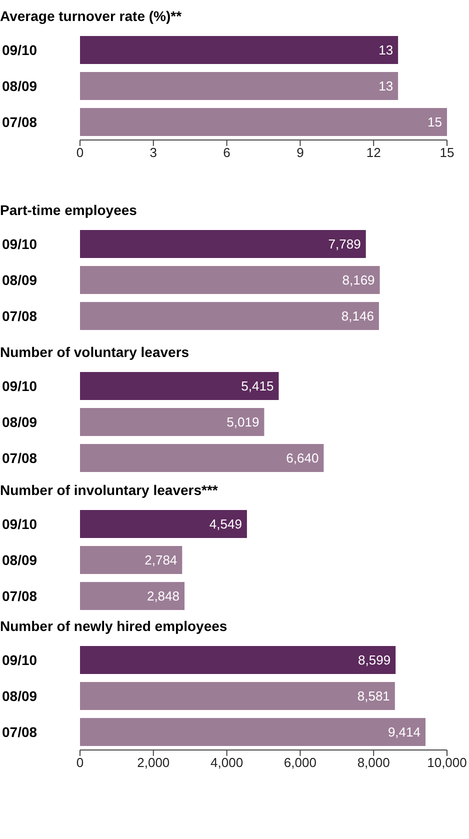 This screenshot has width=469, height=839. What do you see at coordinates (435, 122) in the screenshot?
I see `data-label: 15` at bounding box center [435, 122].